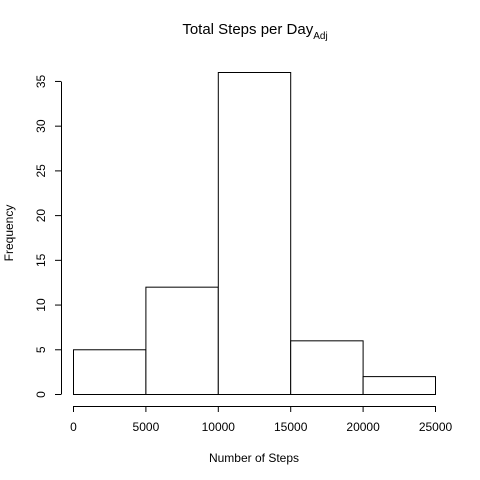 This screenshot has height=480, width=480. What do you see at coordinates (261, 420) in the screenshot?
I see `x-axis: 0 5000 10000 15000 20000 25000` at bounding box center [261, 420].